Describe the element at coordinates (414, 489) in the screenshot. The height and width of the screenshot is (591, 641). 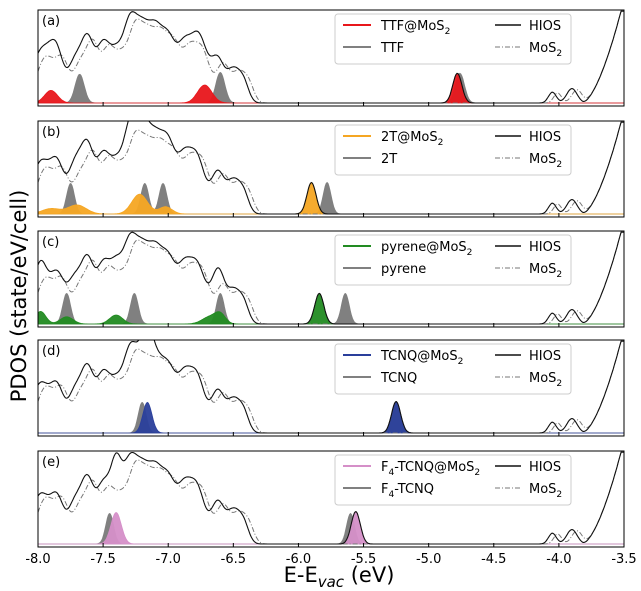
I see `legend-isolated-label-part: -TCNQ` at that location.